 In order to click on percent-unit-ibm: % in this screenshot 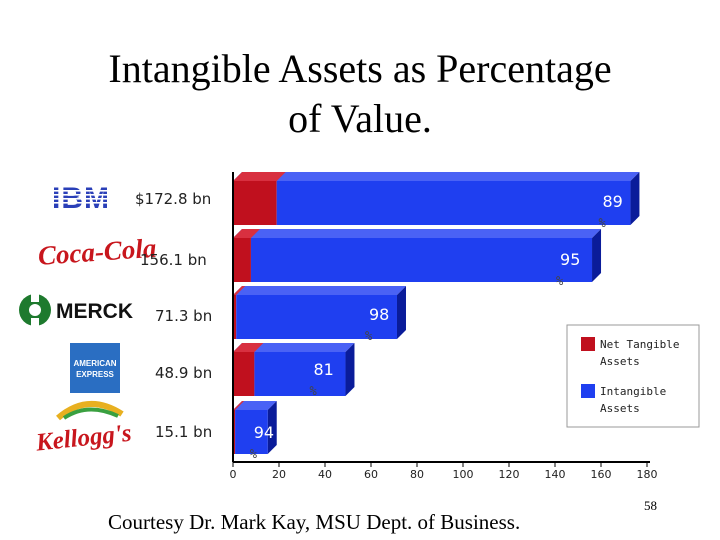, I will do `click(602, 223)`.